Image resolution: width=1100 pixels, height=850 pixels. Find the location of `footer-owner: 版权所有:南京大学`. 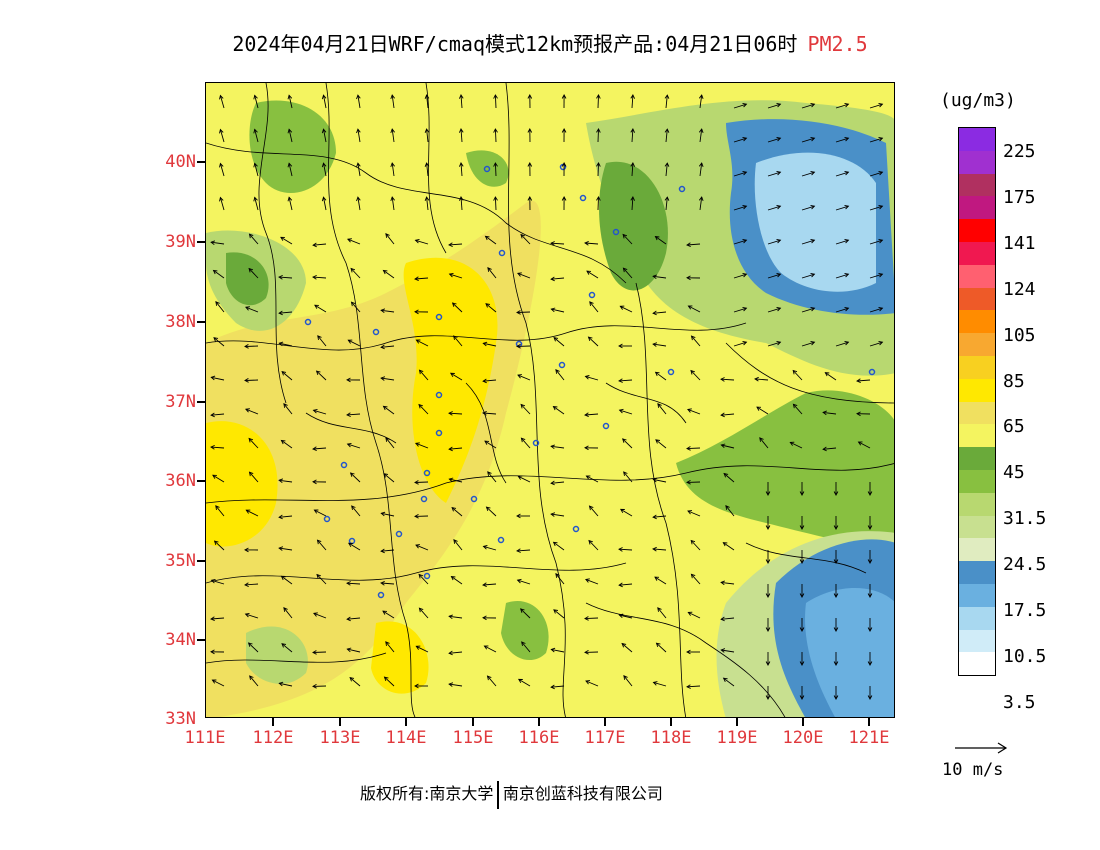

footer-owner: 版权所有:南京大学 is located at coordinates (427, 793).